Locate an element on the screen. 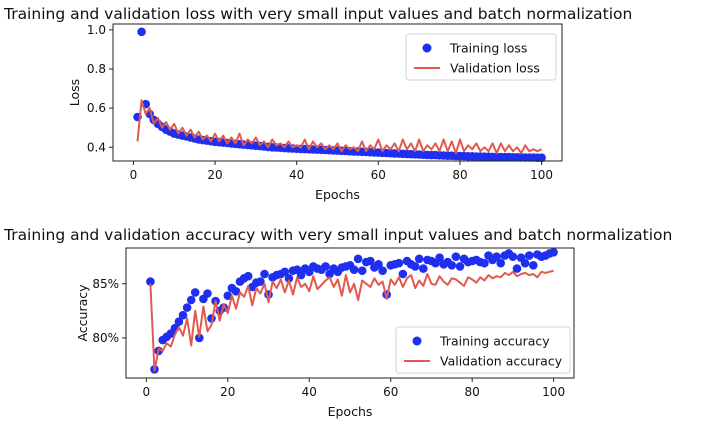 The image size is (718, 429). loss-x-tick-label: 60 is located at coordinates (378, 175).